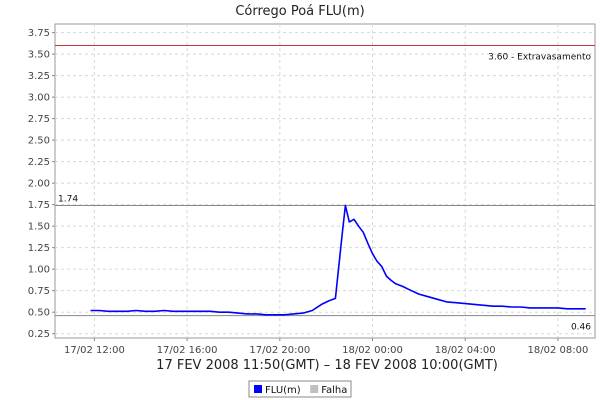 This screenshot has height=400, width=600. Describe the element at coordinates (39, 76) in the screenshot. I see `y-tick-label: 3.25` at that location.